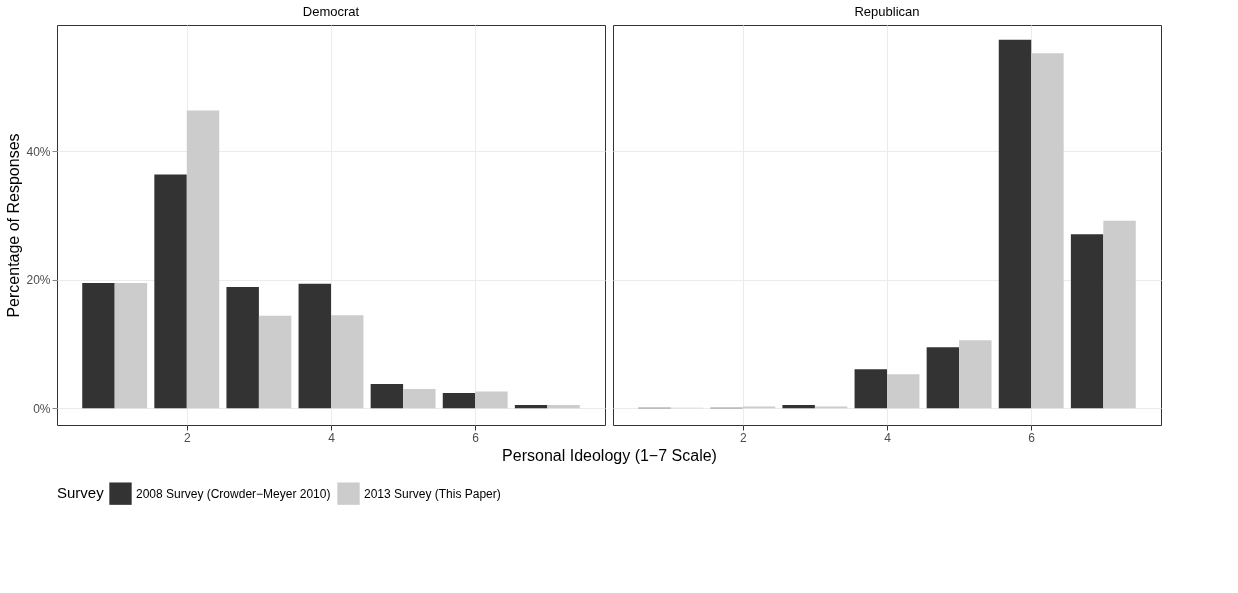 The width and height of the screenshot is (1238, 593). Describe the element at coordinates (233, 493) in the screenshot. I see `legend-label: 2008 Survey (Crowder−Meyer 2010)` at that location.